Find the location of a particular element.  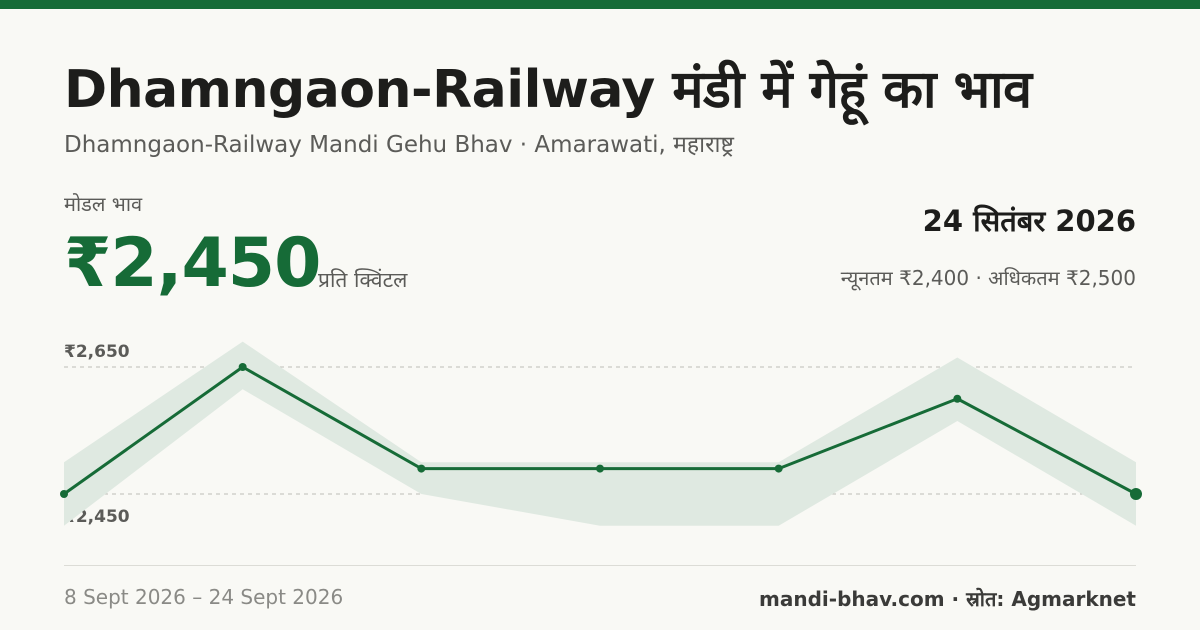

min-max-price: न्यूनतम ₹2,400 · अधिकतम ₹2,500 is located at coordinates (988, 278).